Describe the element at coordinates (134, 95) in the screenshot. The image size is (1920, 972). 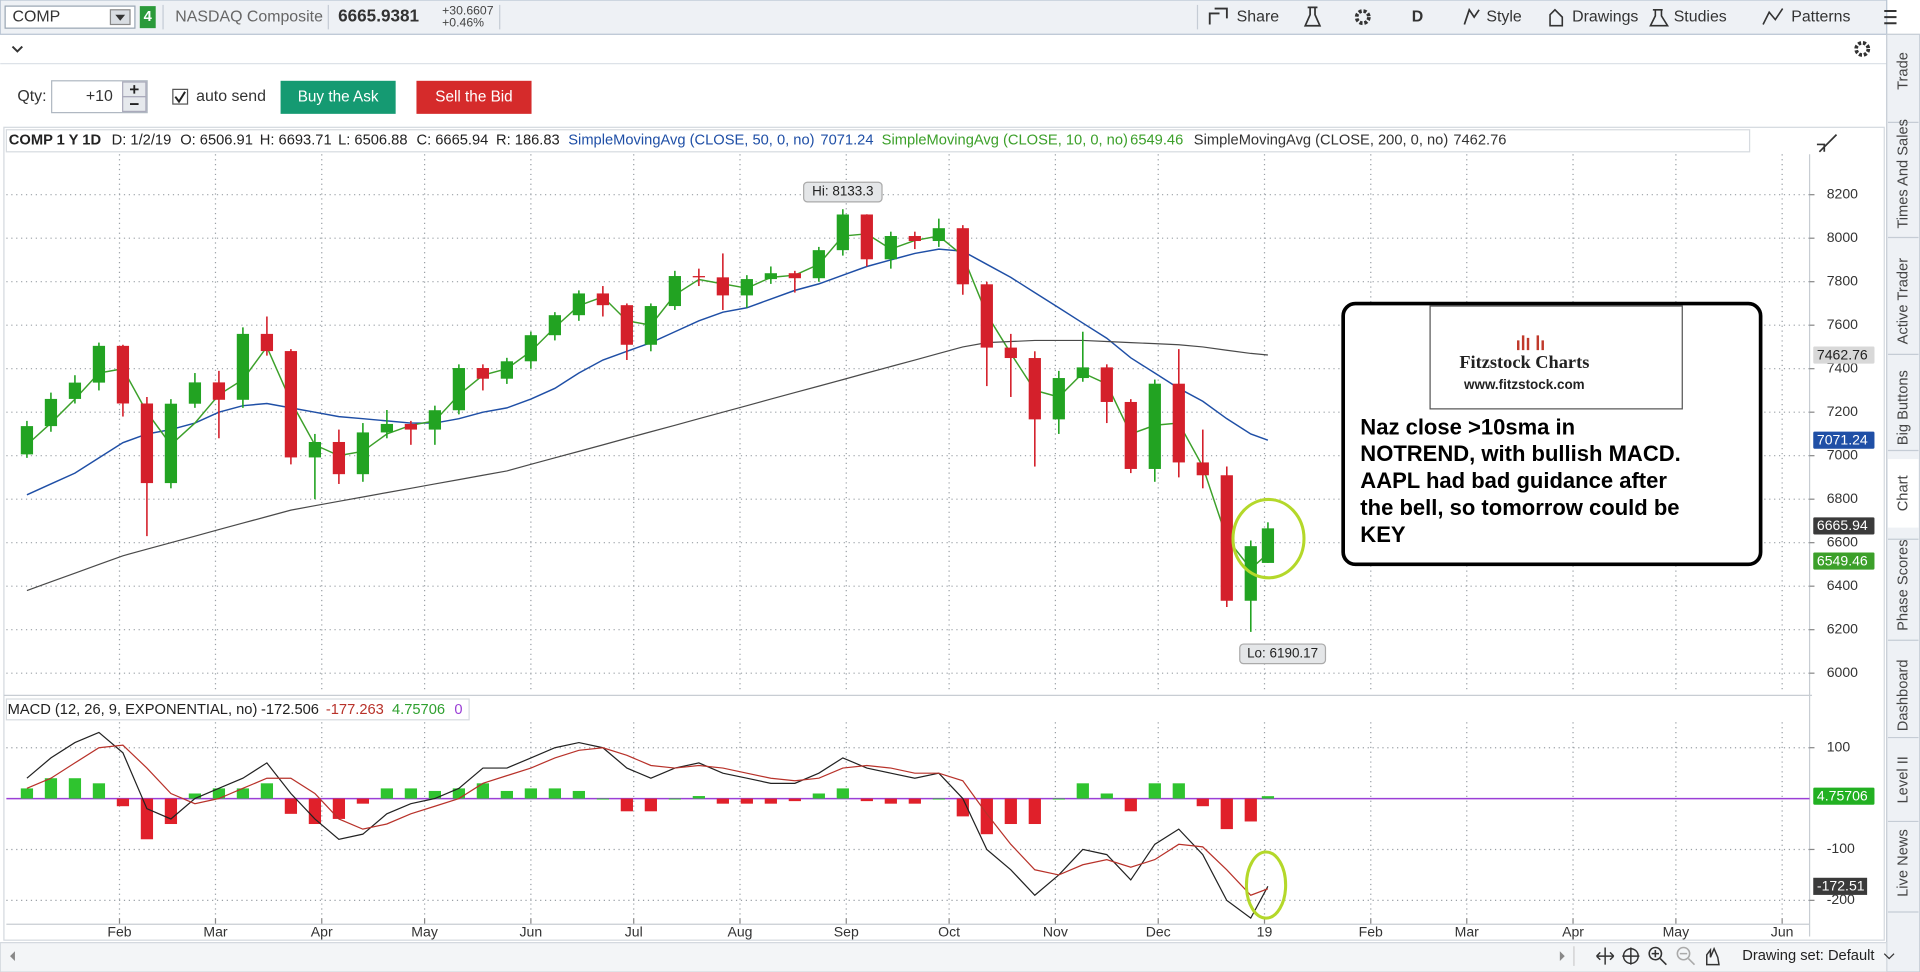
I see `qty-steppers` at that location.